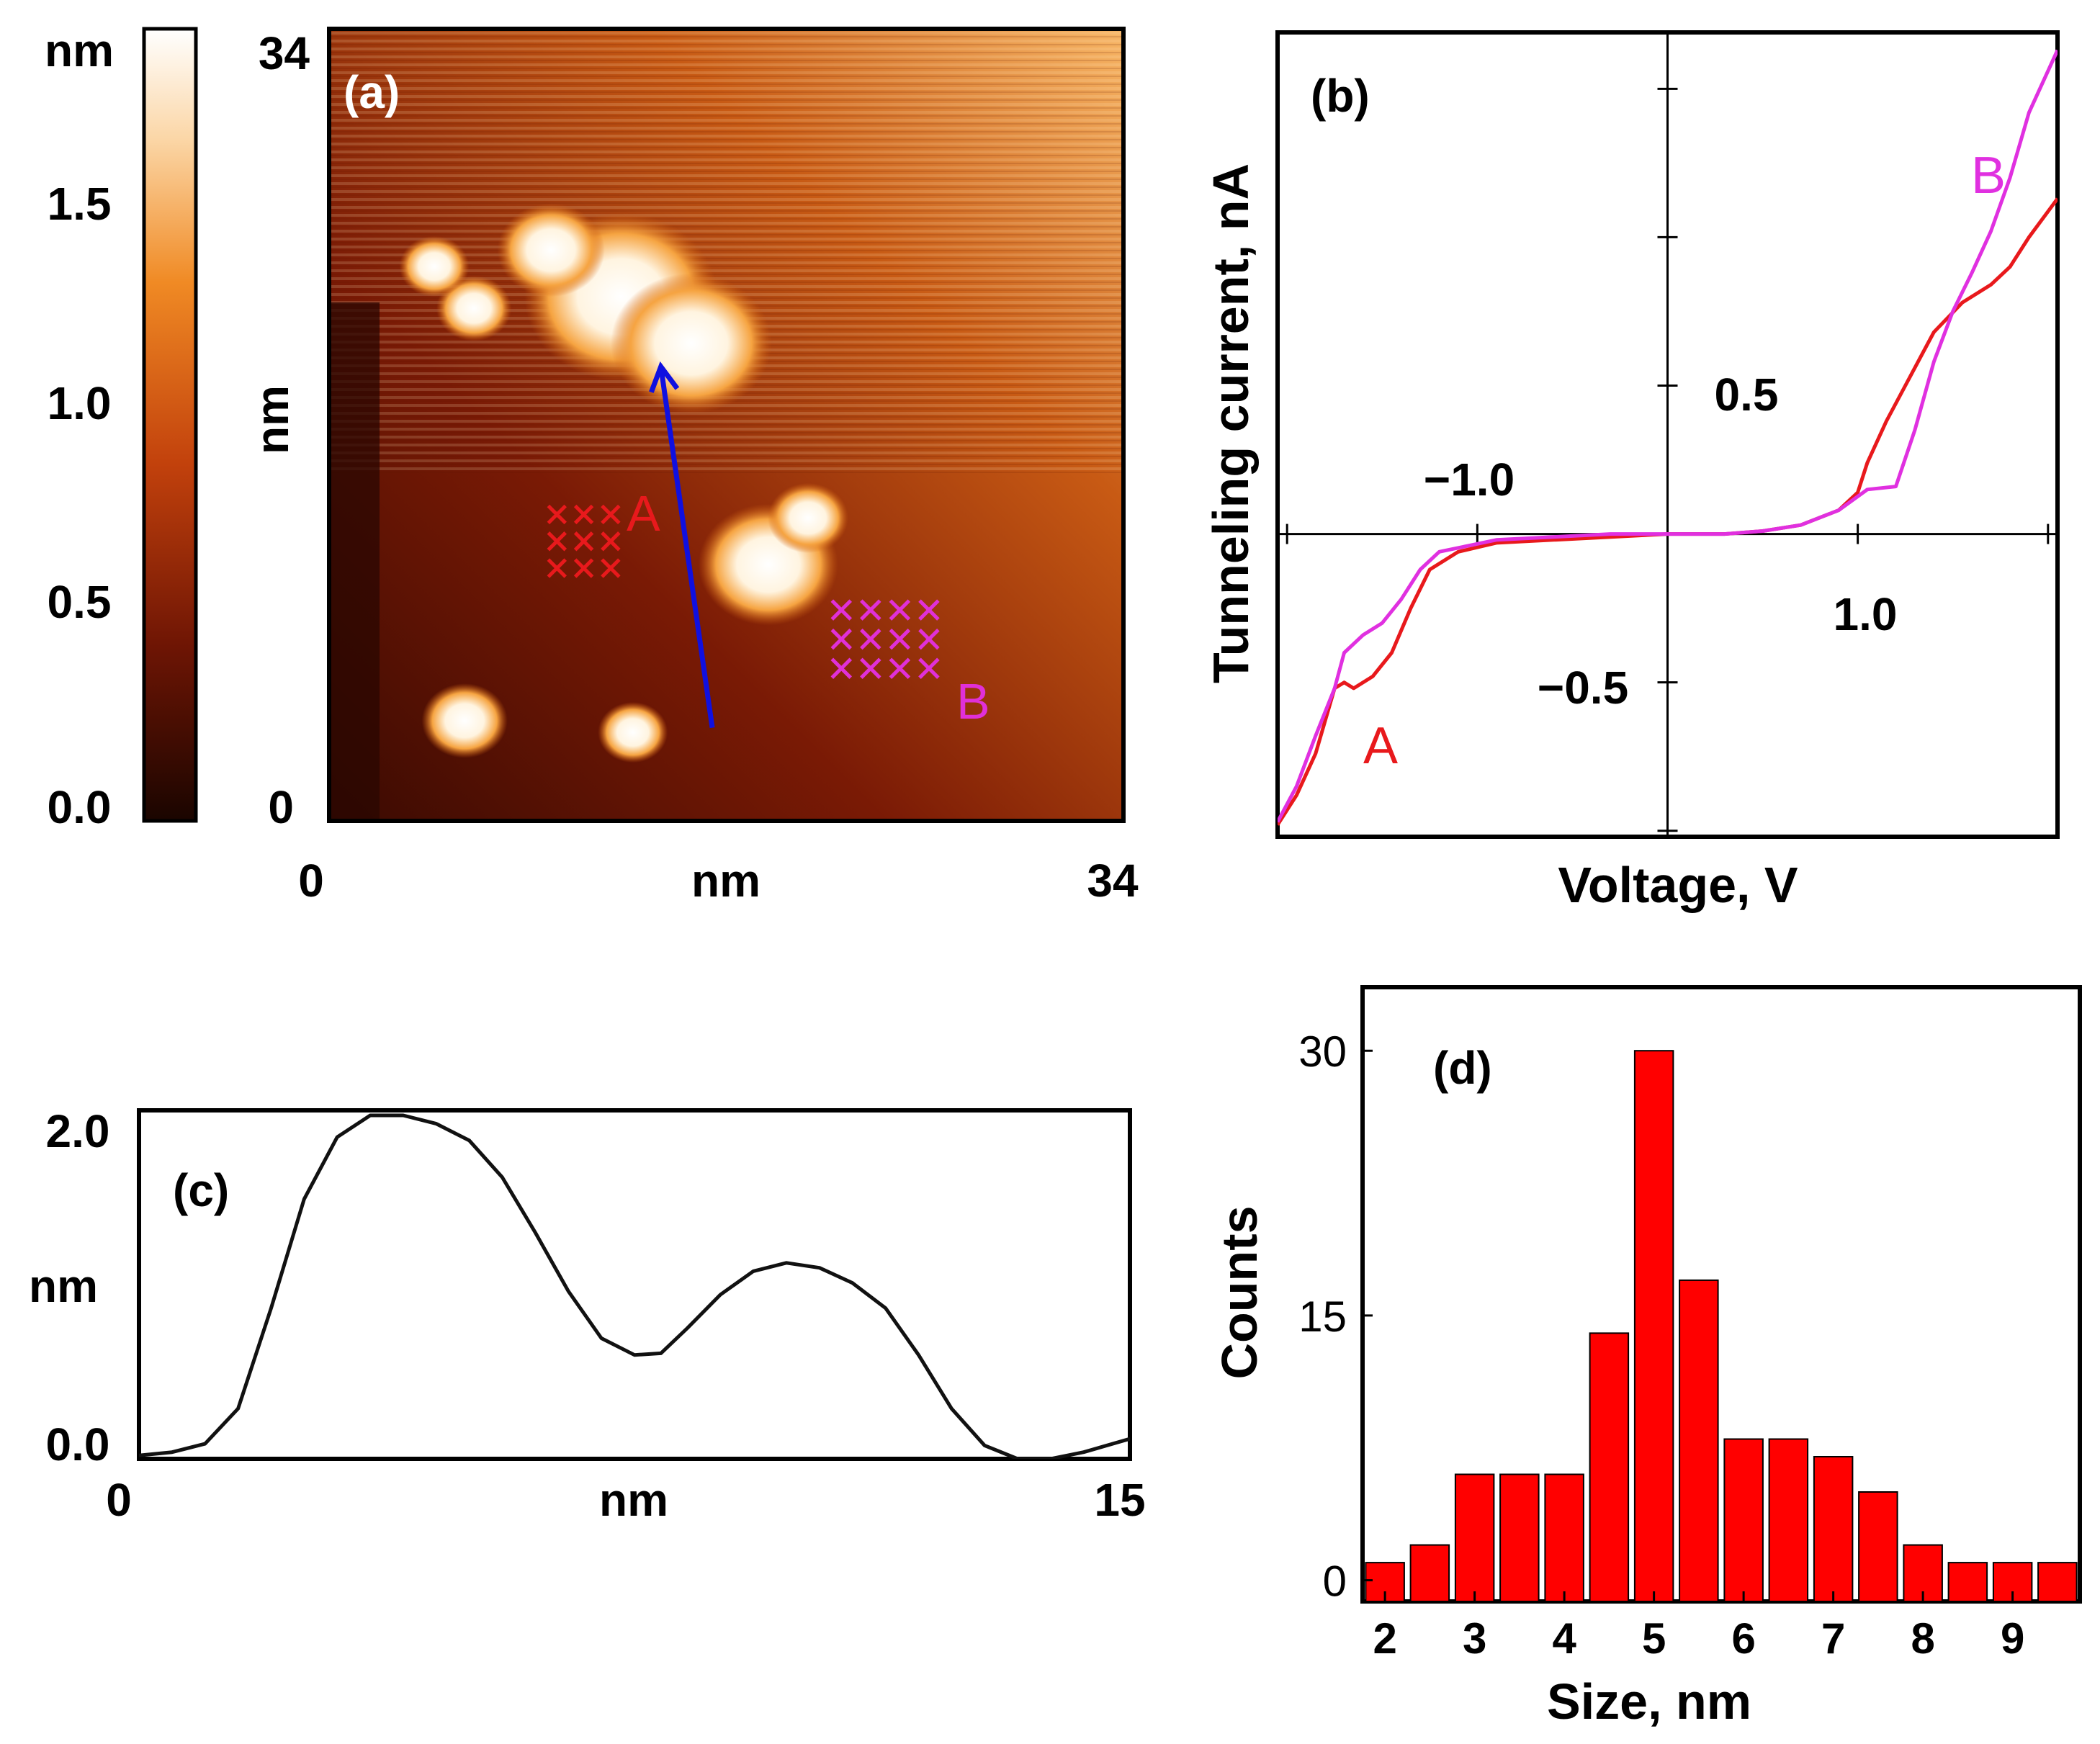  Describe the element at coordinates (644, 513) in the screenshot. I see `marker-label-a: A` at that location.